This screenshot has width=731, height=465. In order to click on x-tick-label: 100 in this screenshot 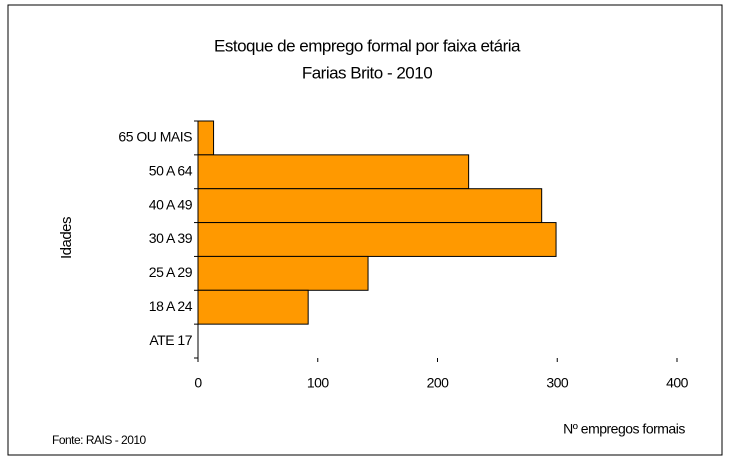, I will do `click(318, 383)`.